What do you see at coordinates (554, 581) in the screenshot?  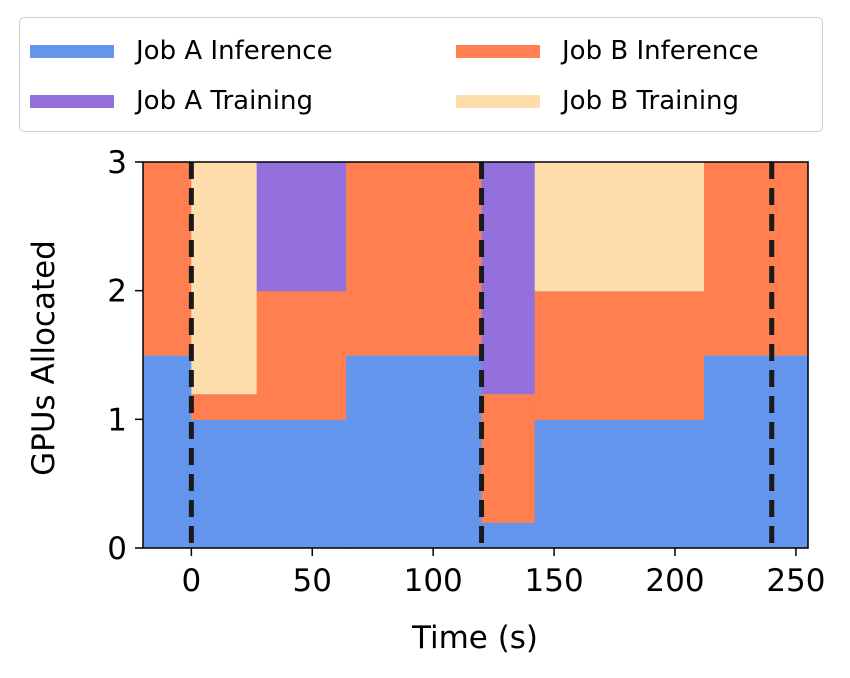 I see `x-tick-label: 150` at bounding box center [554, 581].